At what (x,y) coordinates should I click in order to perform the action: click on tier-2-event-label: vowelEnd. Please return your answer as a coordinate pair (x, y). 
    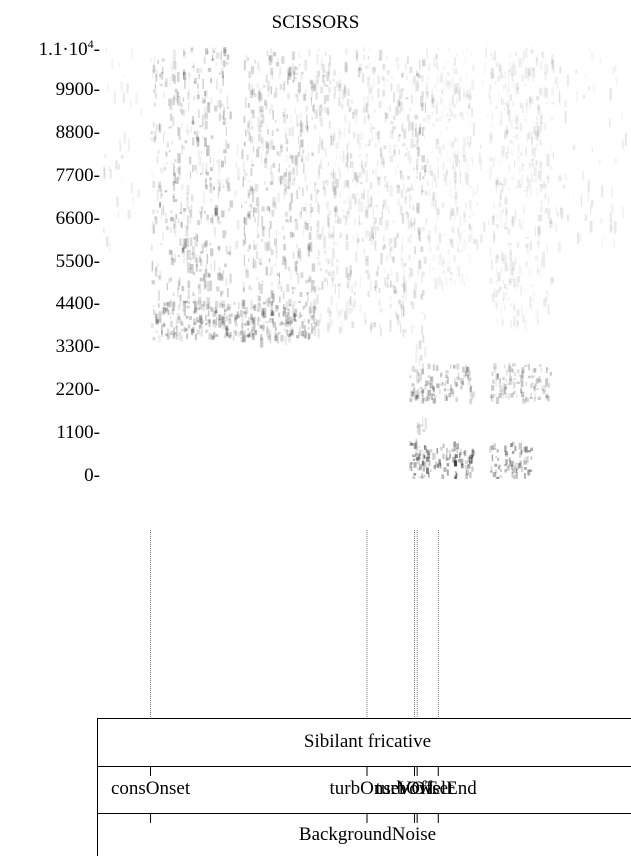
    Looking at the image, I should click on (438, 788).